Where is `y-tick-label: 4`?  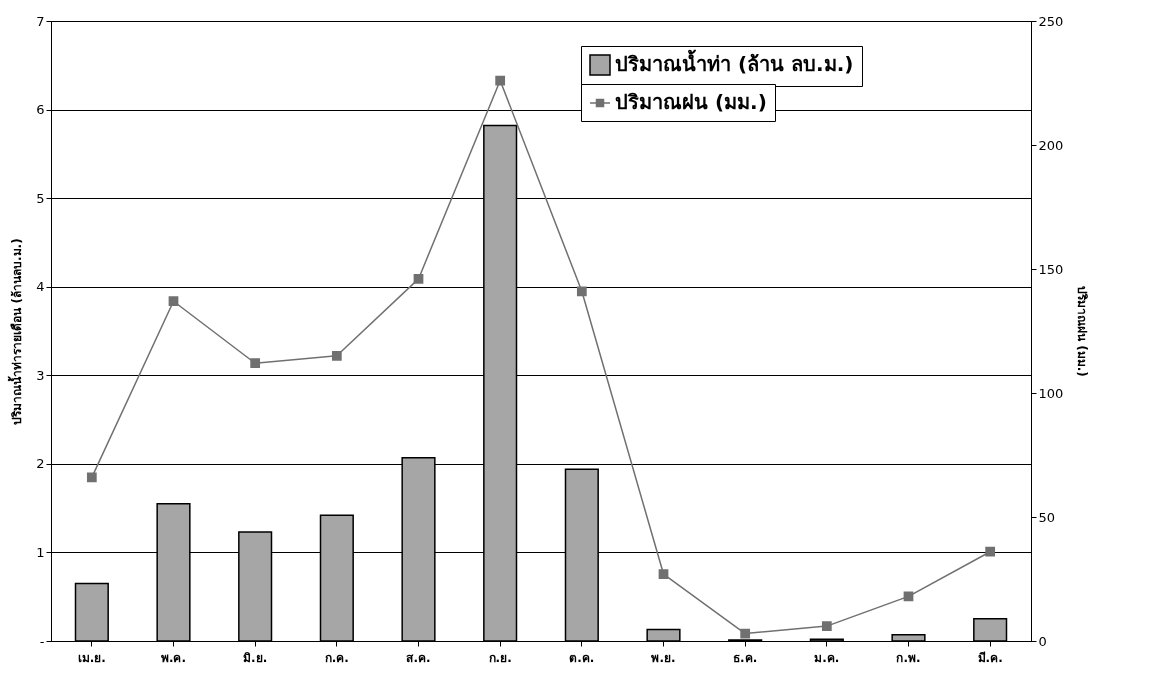 y-tick-label: 4 is located at coordinates (40, 287).